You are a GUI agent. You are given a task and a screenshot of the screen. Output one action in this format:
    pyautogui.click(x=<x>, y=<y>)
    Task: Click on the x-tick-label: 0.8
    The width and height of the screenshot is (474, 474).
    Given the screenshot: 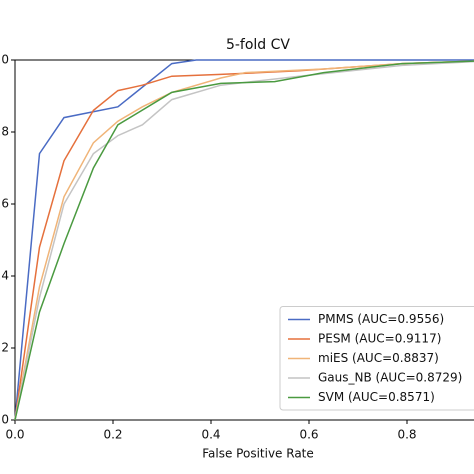 What is the action you would take?
    pyautogui.click(x=406, y=435)
    